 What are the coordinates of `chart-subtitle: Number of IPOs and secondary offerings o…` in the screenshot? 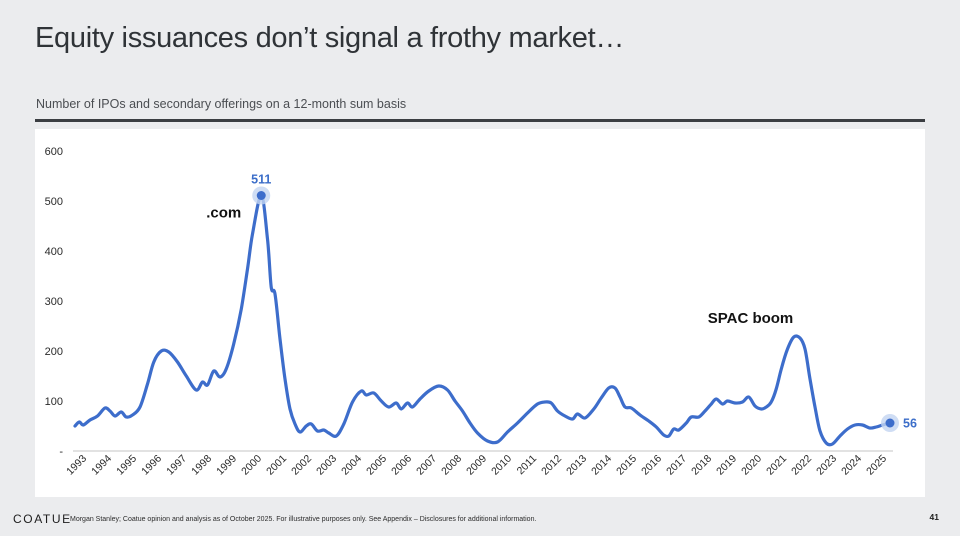 It's located at (221, 104).